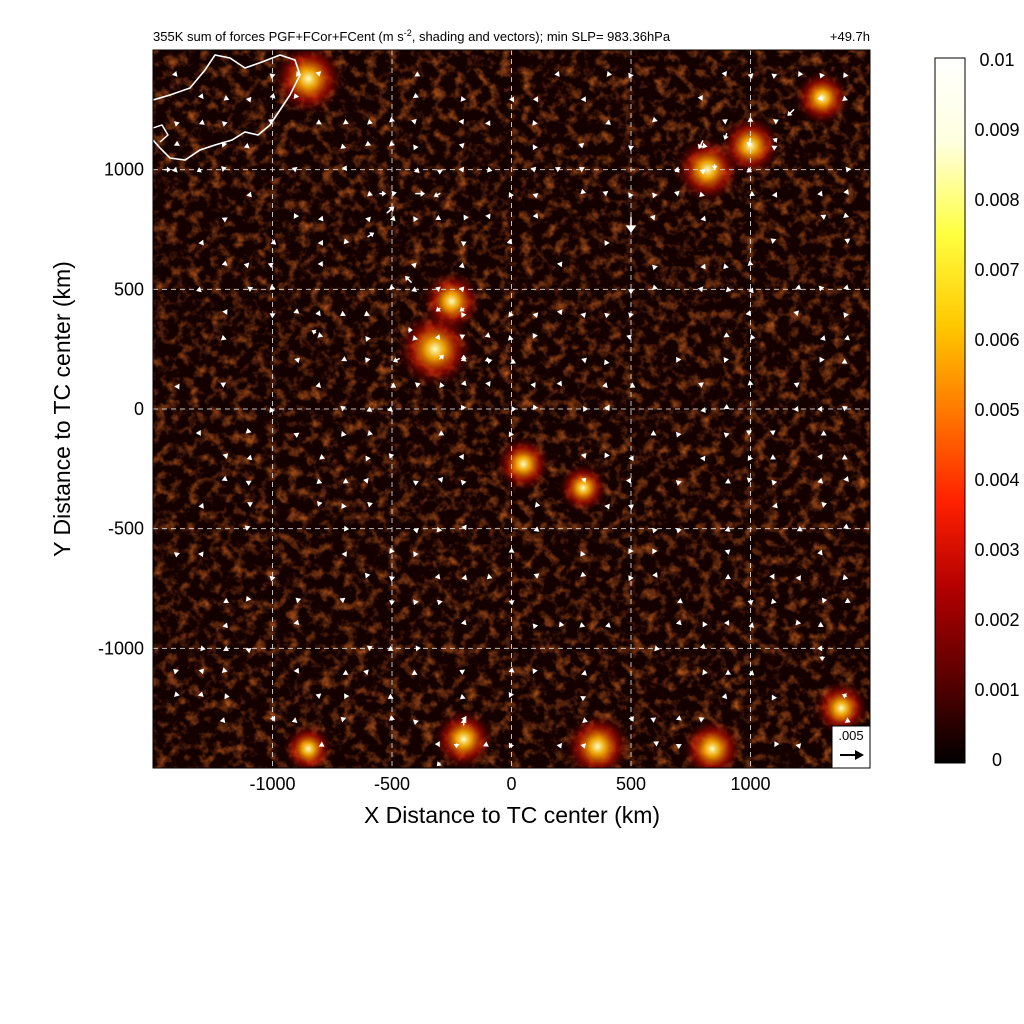 The image size is (1024, 1024). Describe the element at coordinates (512, 815) in the screenshot. I see `x-axis-label: X Distance to TC center (km)` at that location.